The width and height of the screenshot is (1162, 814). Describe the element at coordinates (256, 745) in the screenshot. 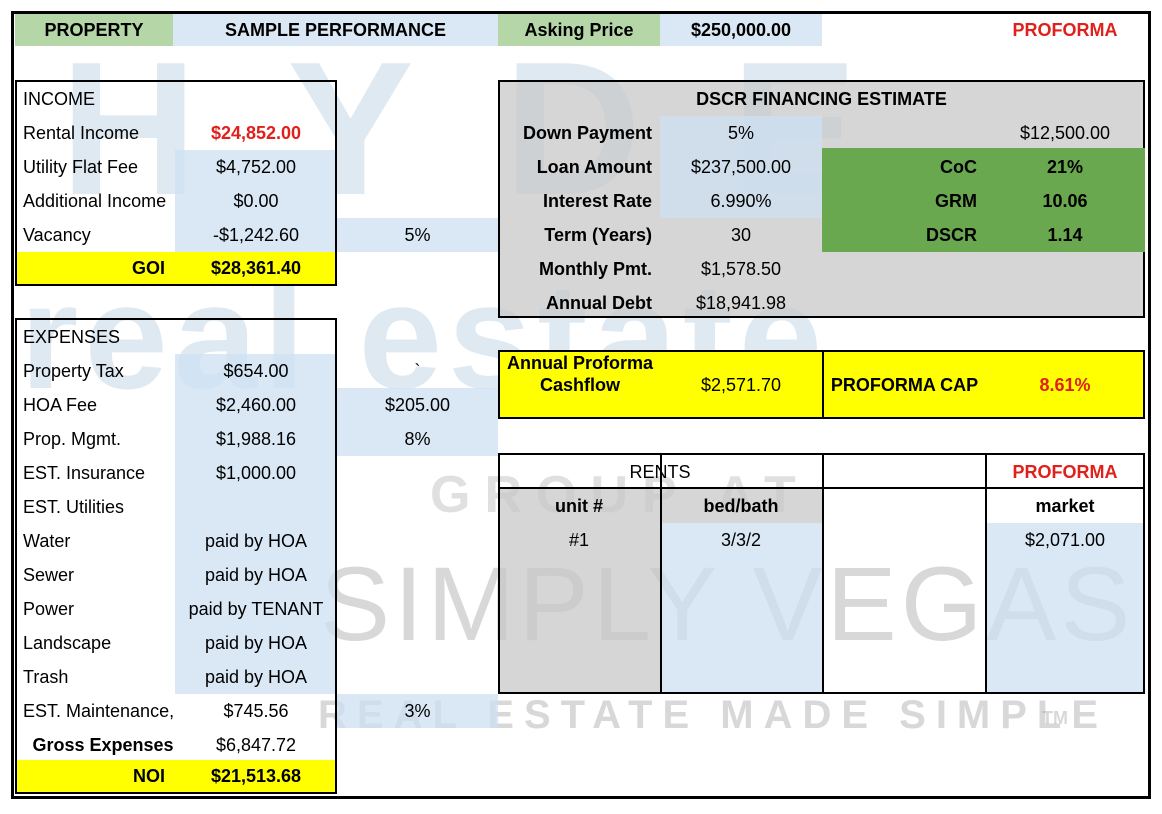

I see `gross-value: $6,847.72` at that location.